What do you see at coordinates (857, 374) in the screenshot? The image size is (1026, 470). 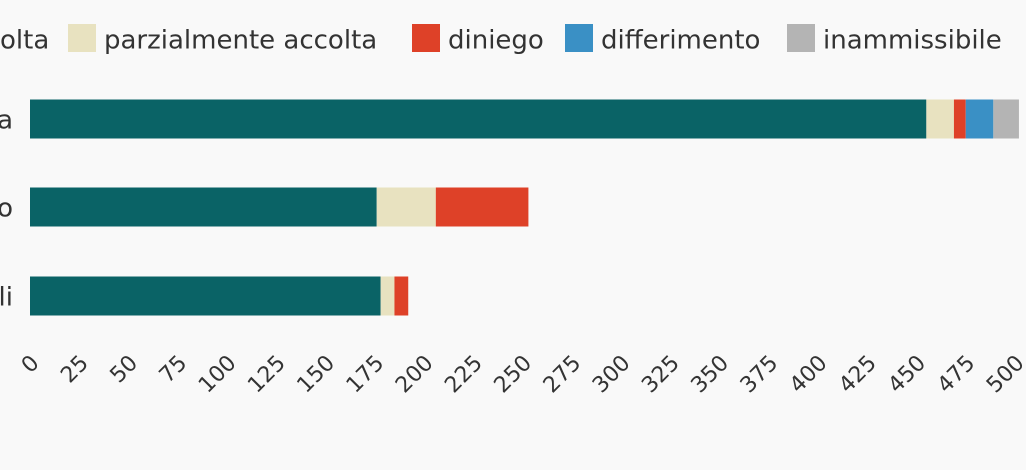 I see `x-tick-label: 425` at bounding box center [857, 374].